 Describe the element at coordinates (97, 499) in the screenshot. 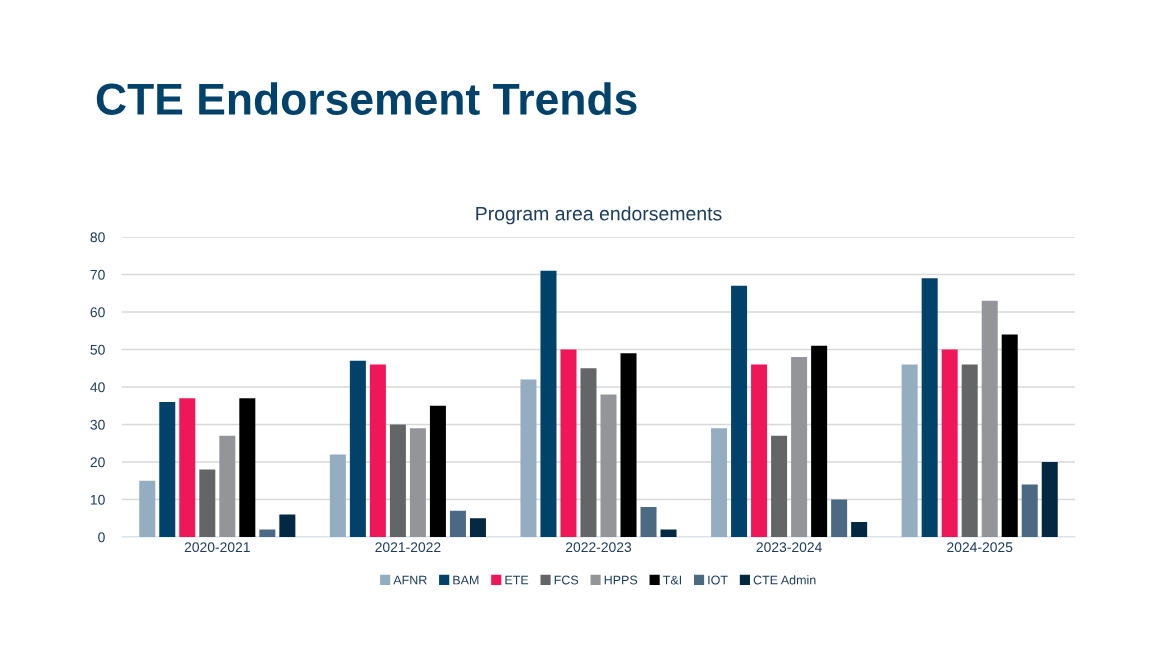

I see `y-tick-label: 10` at that location.